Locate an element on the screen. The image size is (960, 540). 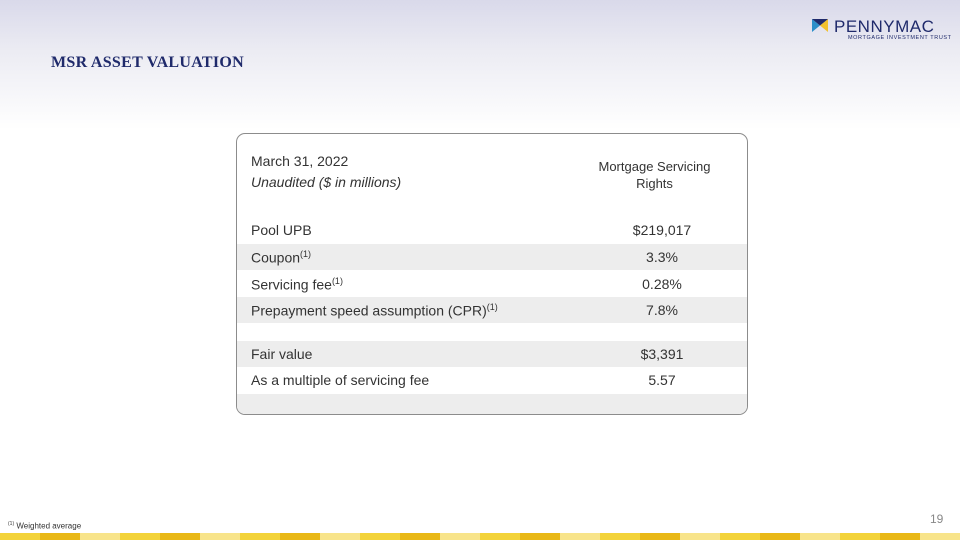
table-row: Prepayment speed assumption (CPR)(1) 7.8% is located at coordinates (492, 310).